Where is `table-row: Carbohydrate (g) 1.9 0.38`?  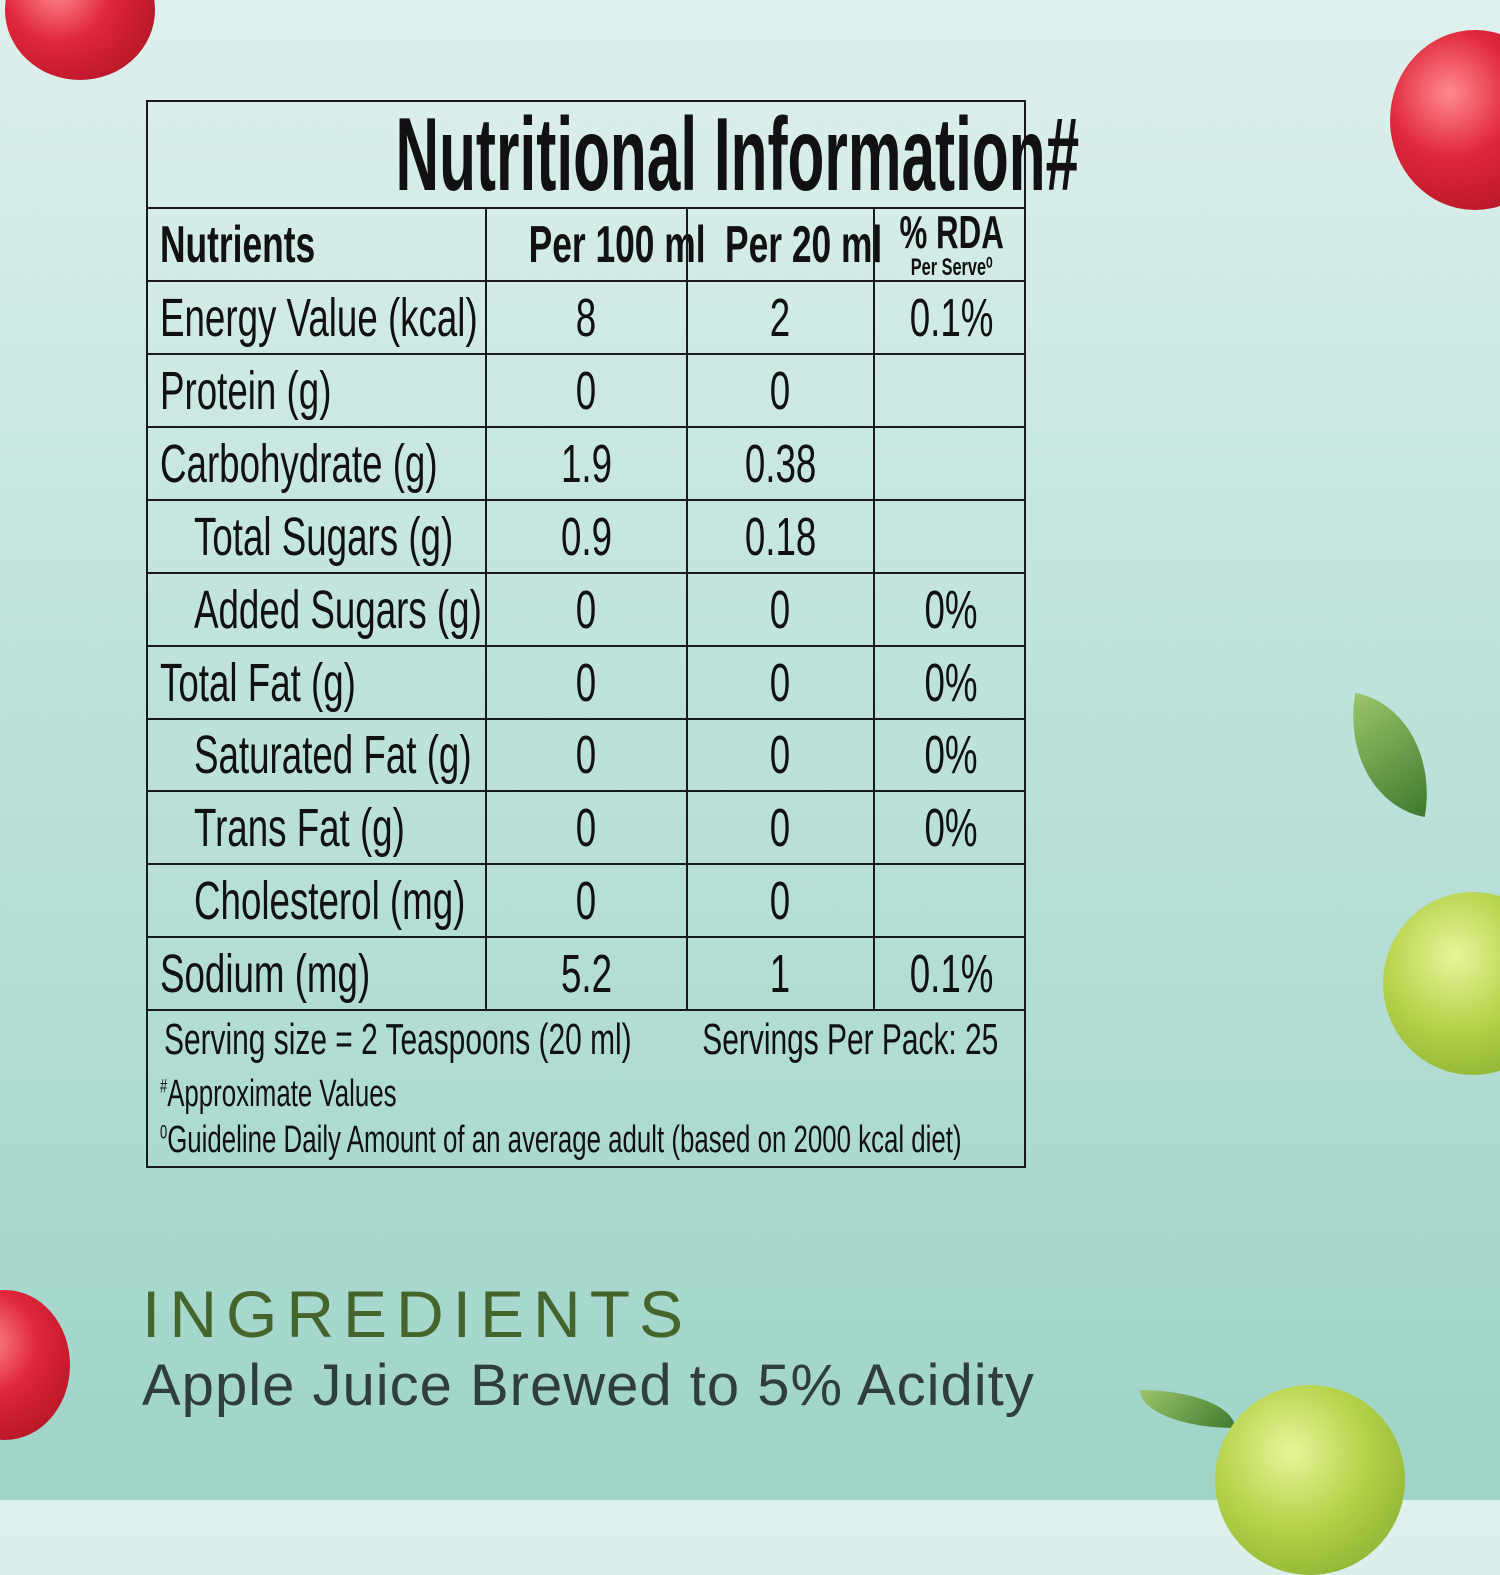 table-row: Carbohydrate (g) 1.9 0.38 is located at coordinates (586, 464).